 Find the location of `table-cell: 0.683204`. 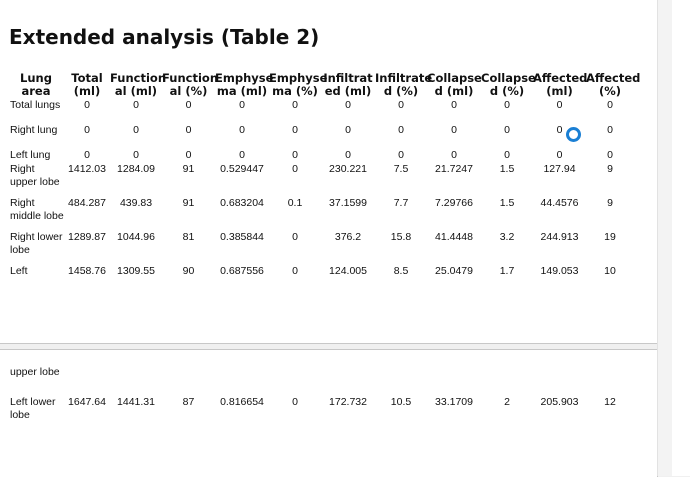

table-cell: 0.683204 is located at coordinates (242, 203).